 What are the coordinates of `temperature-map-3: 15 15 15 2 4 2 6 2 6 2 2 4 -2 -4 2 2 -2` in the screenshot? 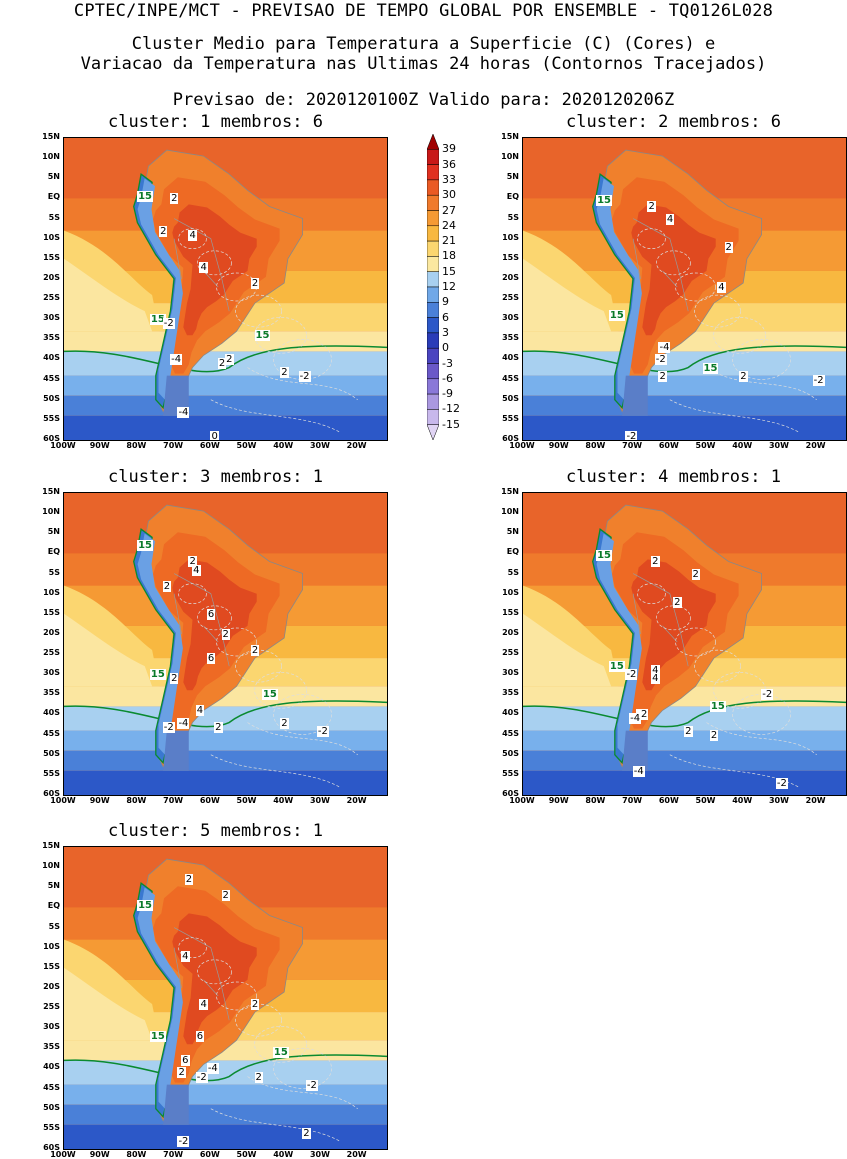 It's located at (225, 644).